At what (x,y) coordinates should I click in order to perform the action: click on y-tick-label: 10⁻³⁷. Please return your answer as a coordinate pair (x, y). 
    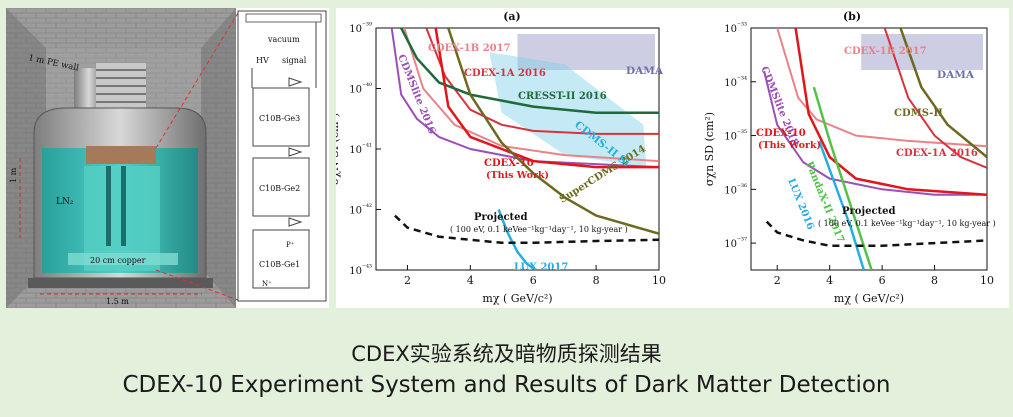
    Looking at the image, I should click on (735, 243).